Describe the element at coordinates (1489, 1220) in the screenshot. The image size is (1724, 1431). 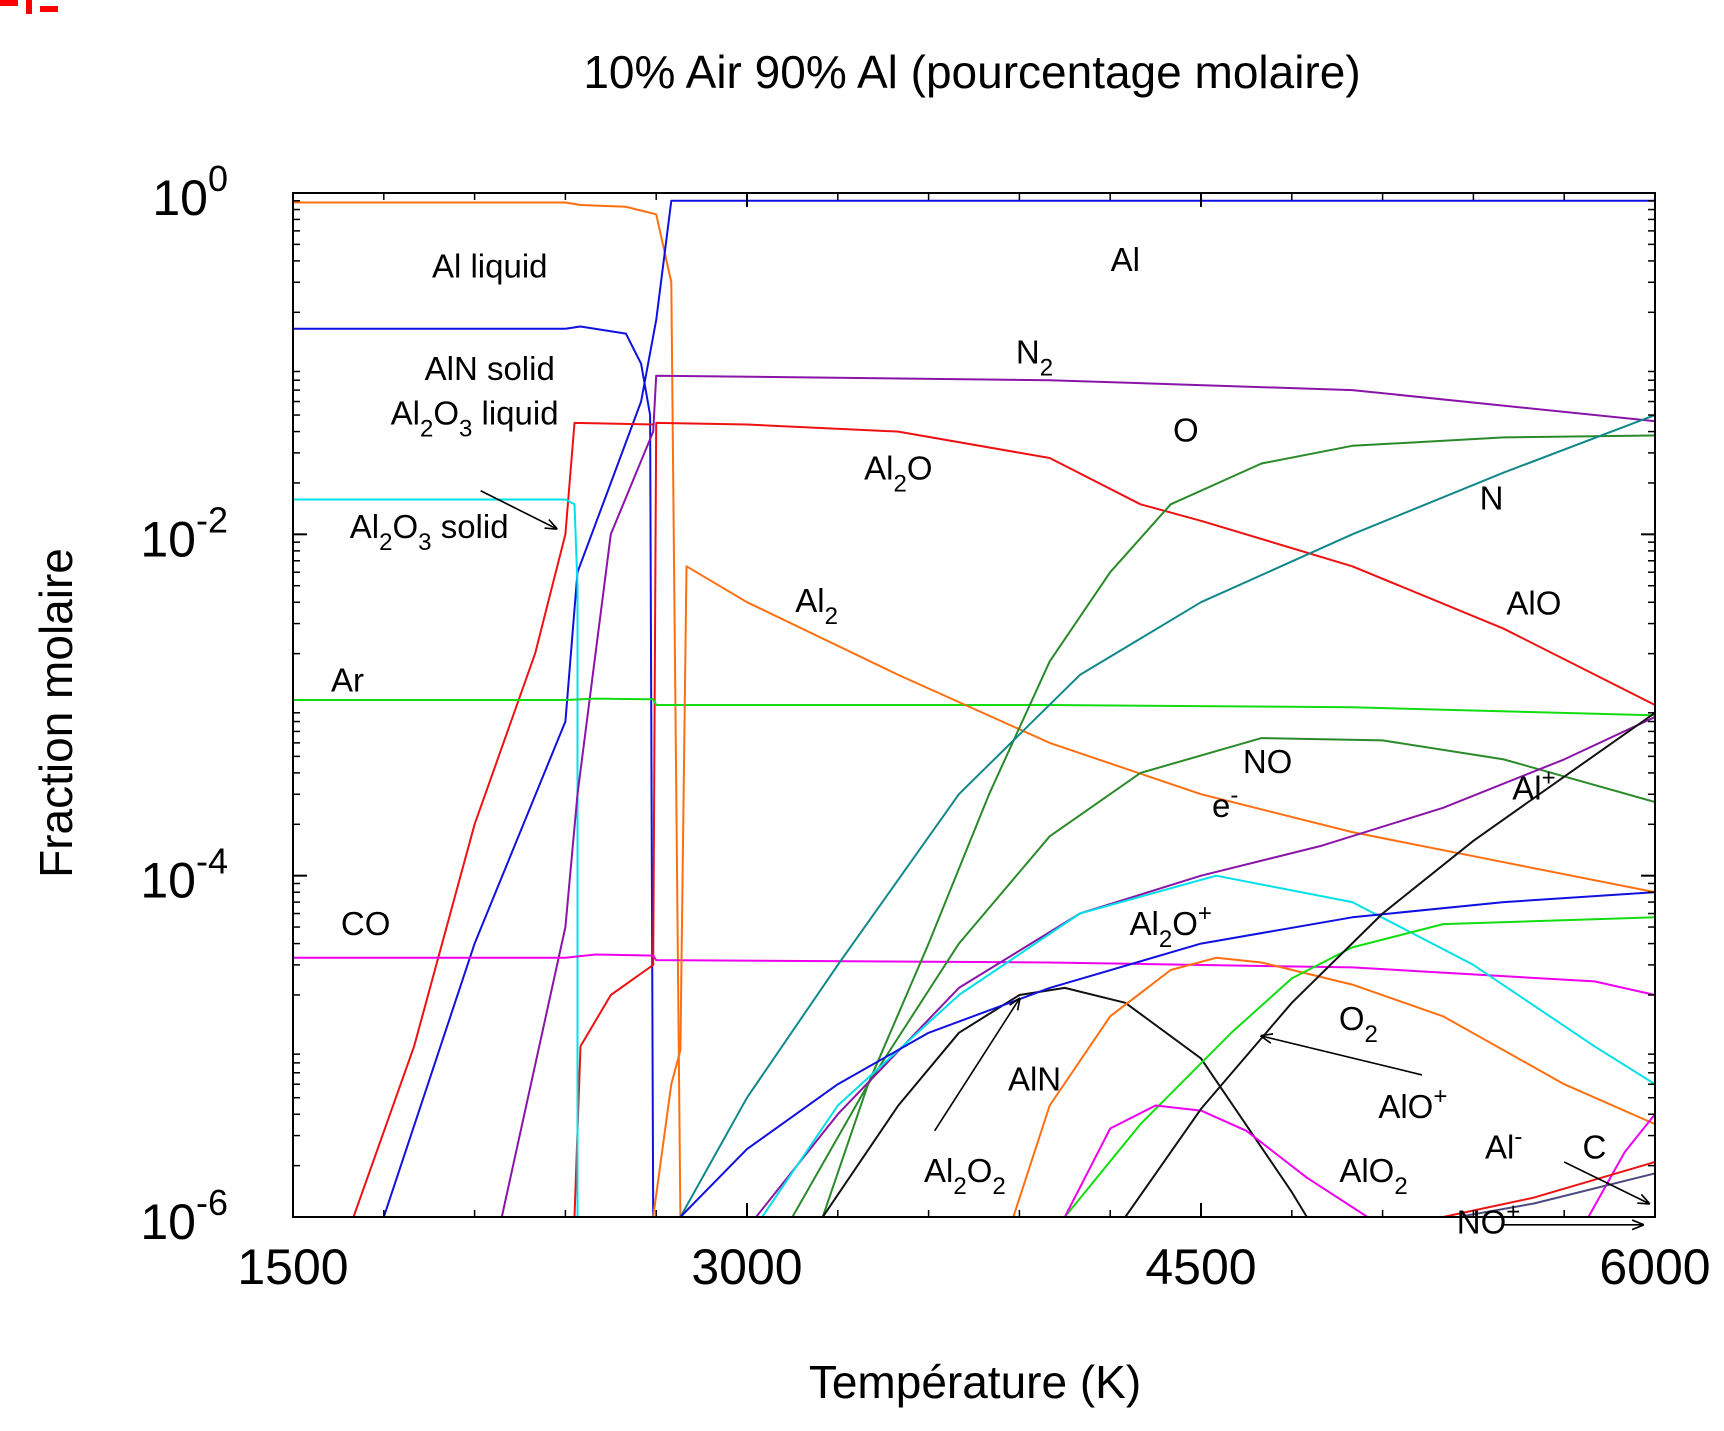
I see `species-label-noion: NO+` at that location.